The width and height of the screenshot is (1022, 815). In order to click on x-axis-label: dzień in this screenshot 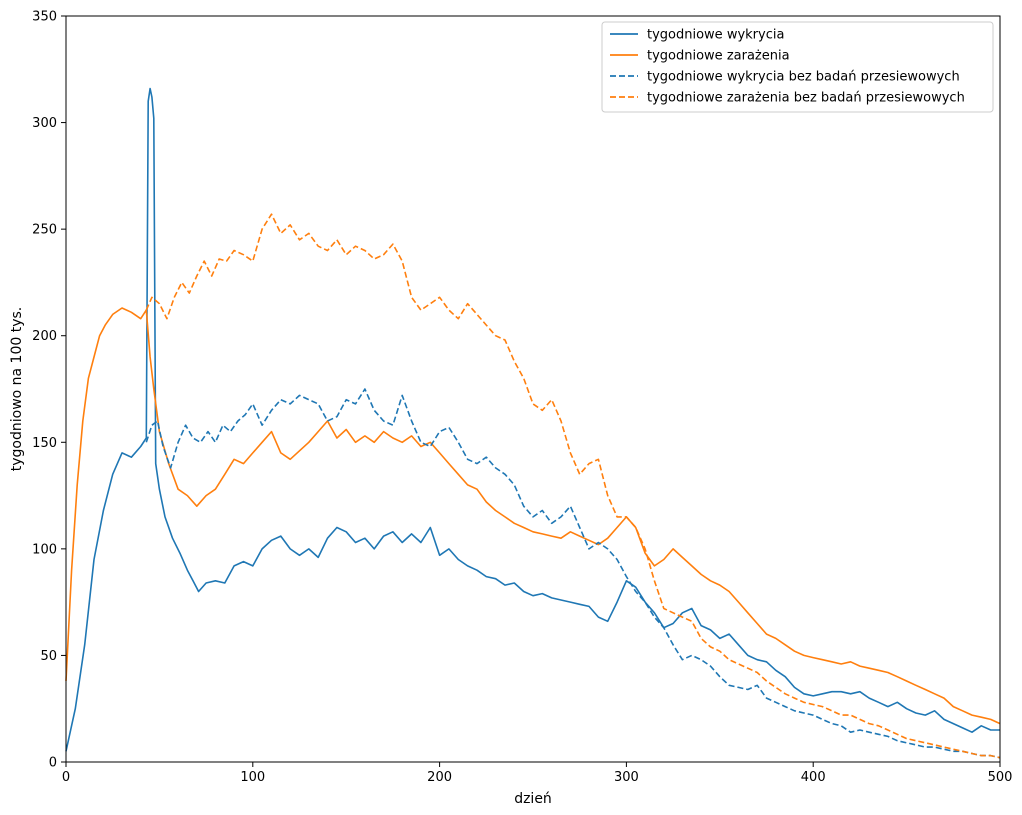, I will do `click(533, 799)`.